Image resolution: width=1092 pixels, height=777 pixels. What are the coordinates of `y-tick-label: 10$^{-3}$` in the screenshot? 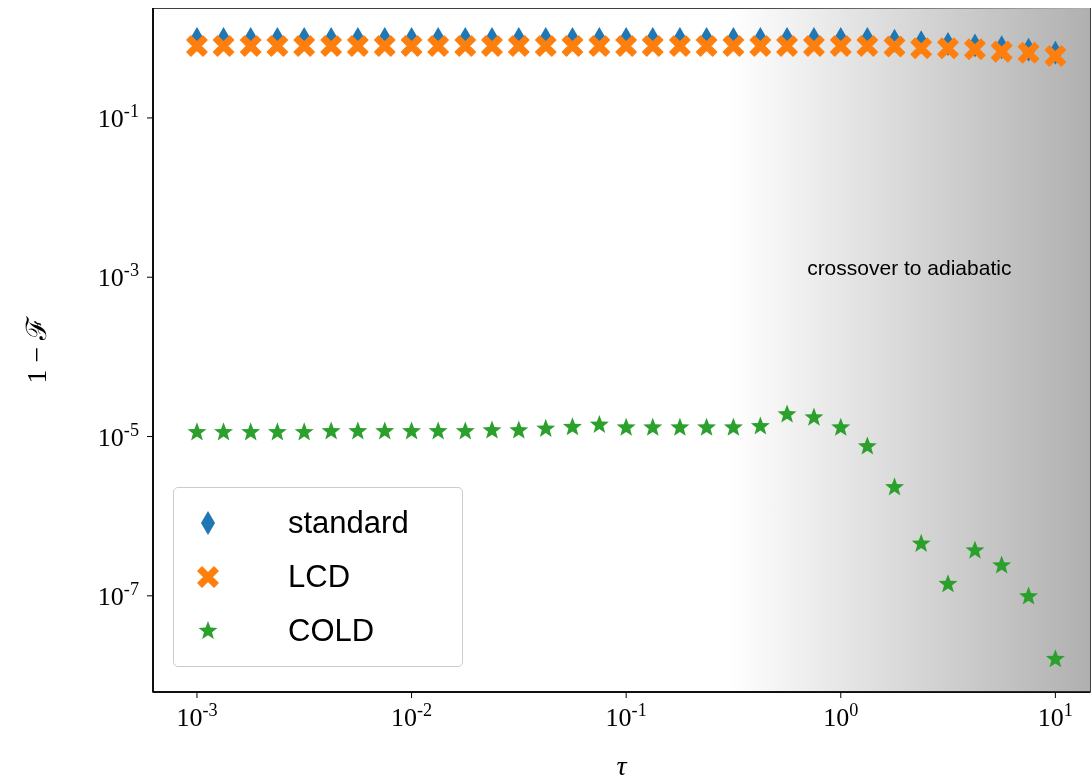 It's located at (118, 276).